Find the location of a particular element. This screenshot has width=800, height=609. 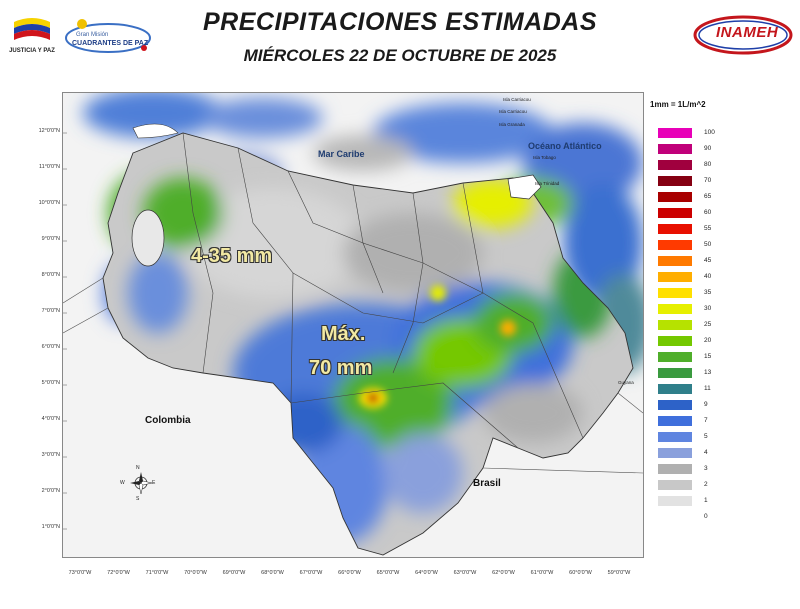

latitude-tick-label: 5°0'0"N is located at coordinates (50, 383).